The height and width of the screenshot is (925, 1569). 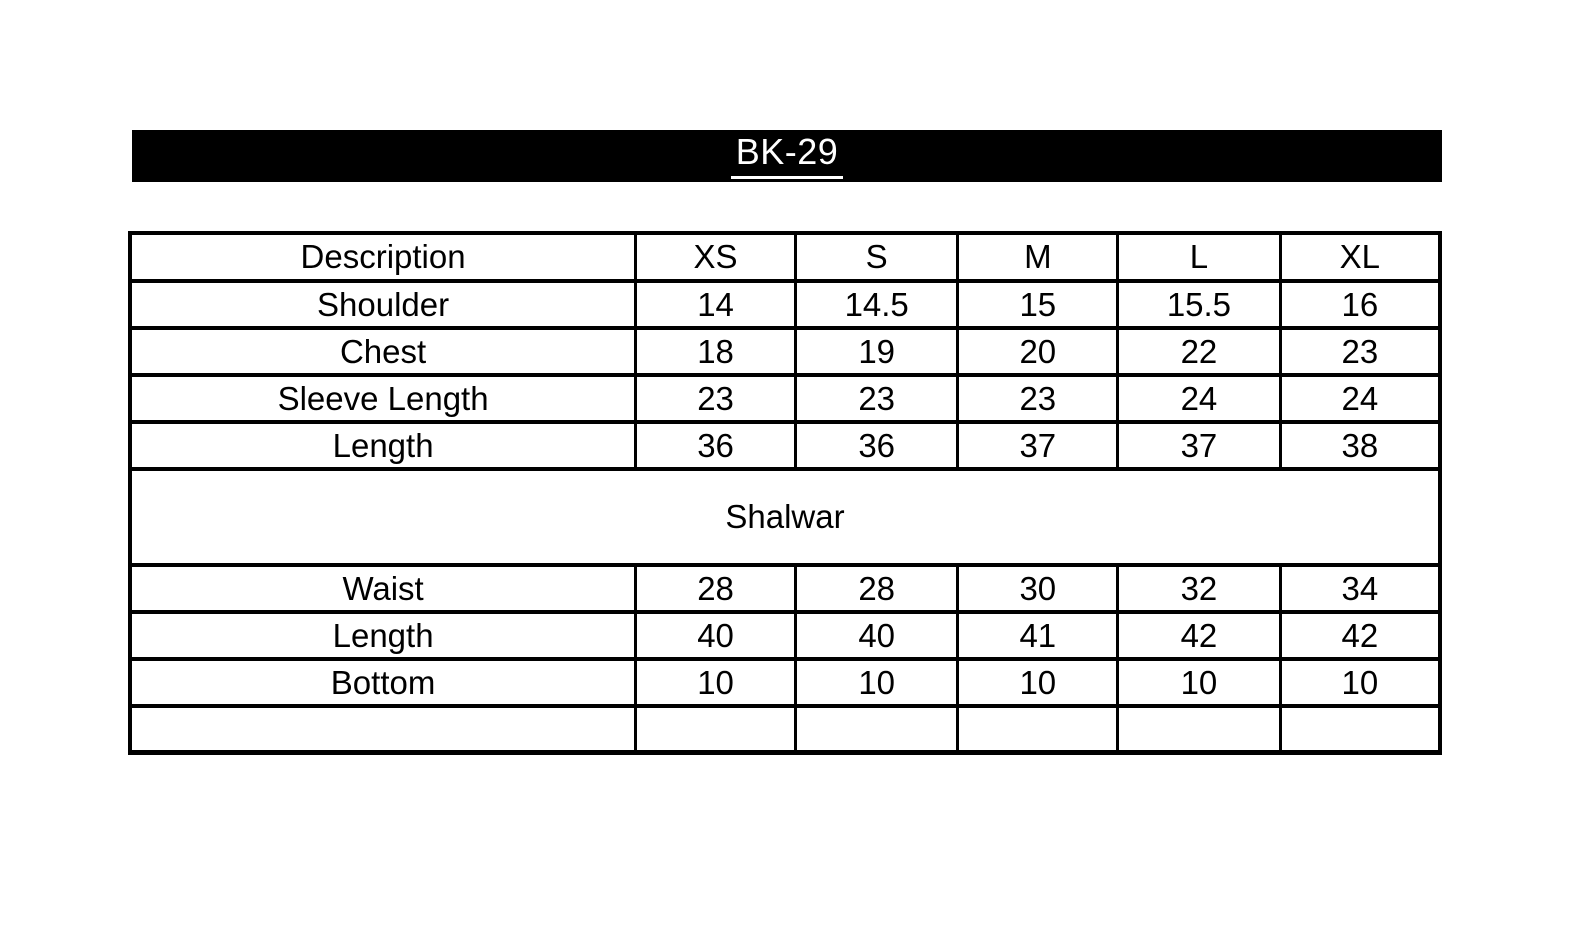 What do you see at coordinates (1199, 257) in the screenshot?
I see `col-header-l: L` at bounding box center [1199, 257].